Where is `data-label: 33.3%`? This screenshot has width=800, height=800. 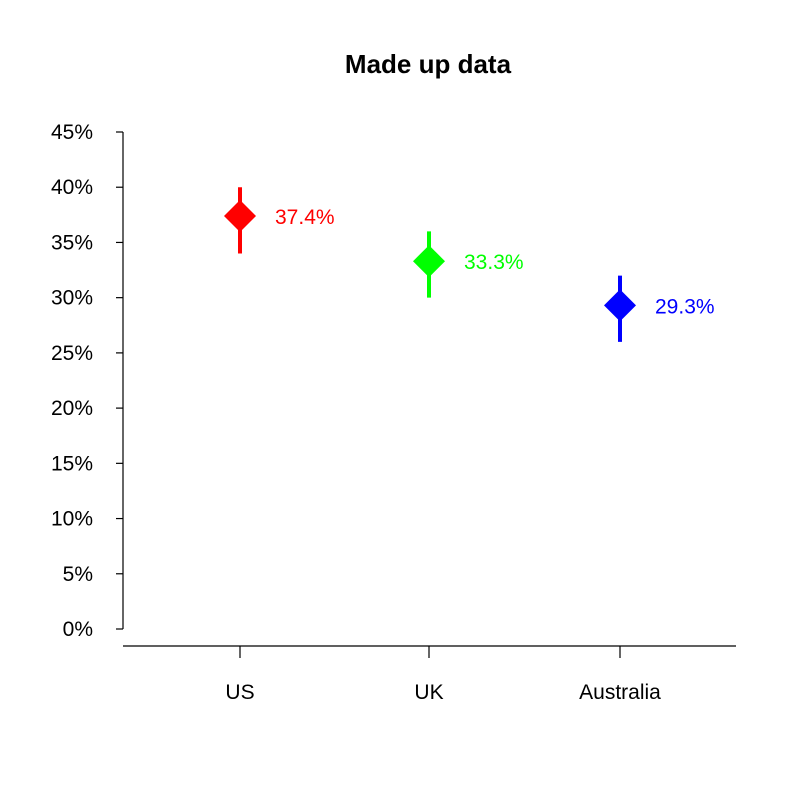 data-label: 33.3% is located at coordinates (494, 262).